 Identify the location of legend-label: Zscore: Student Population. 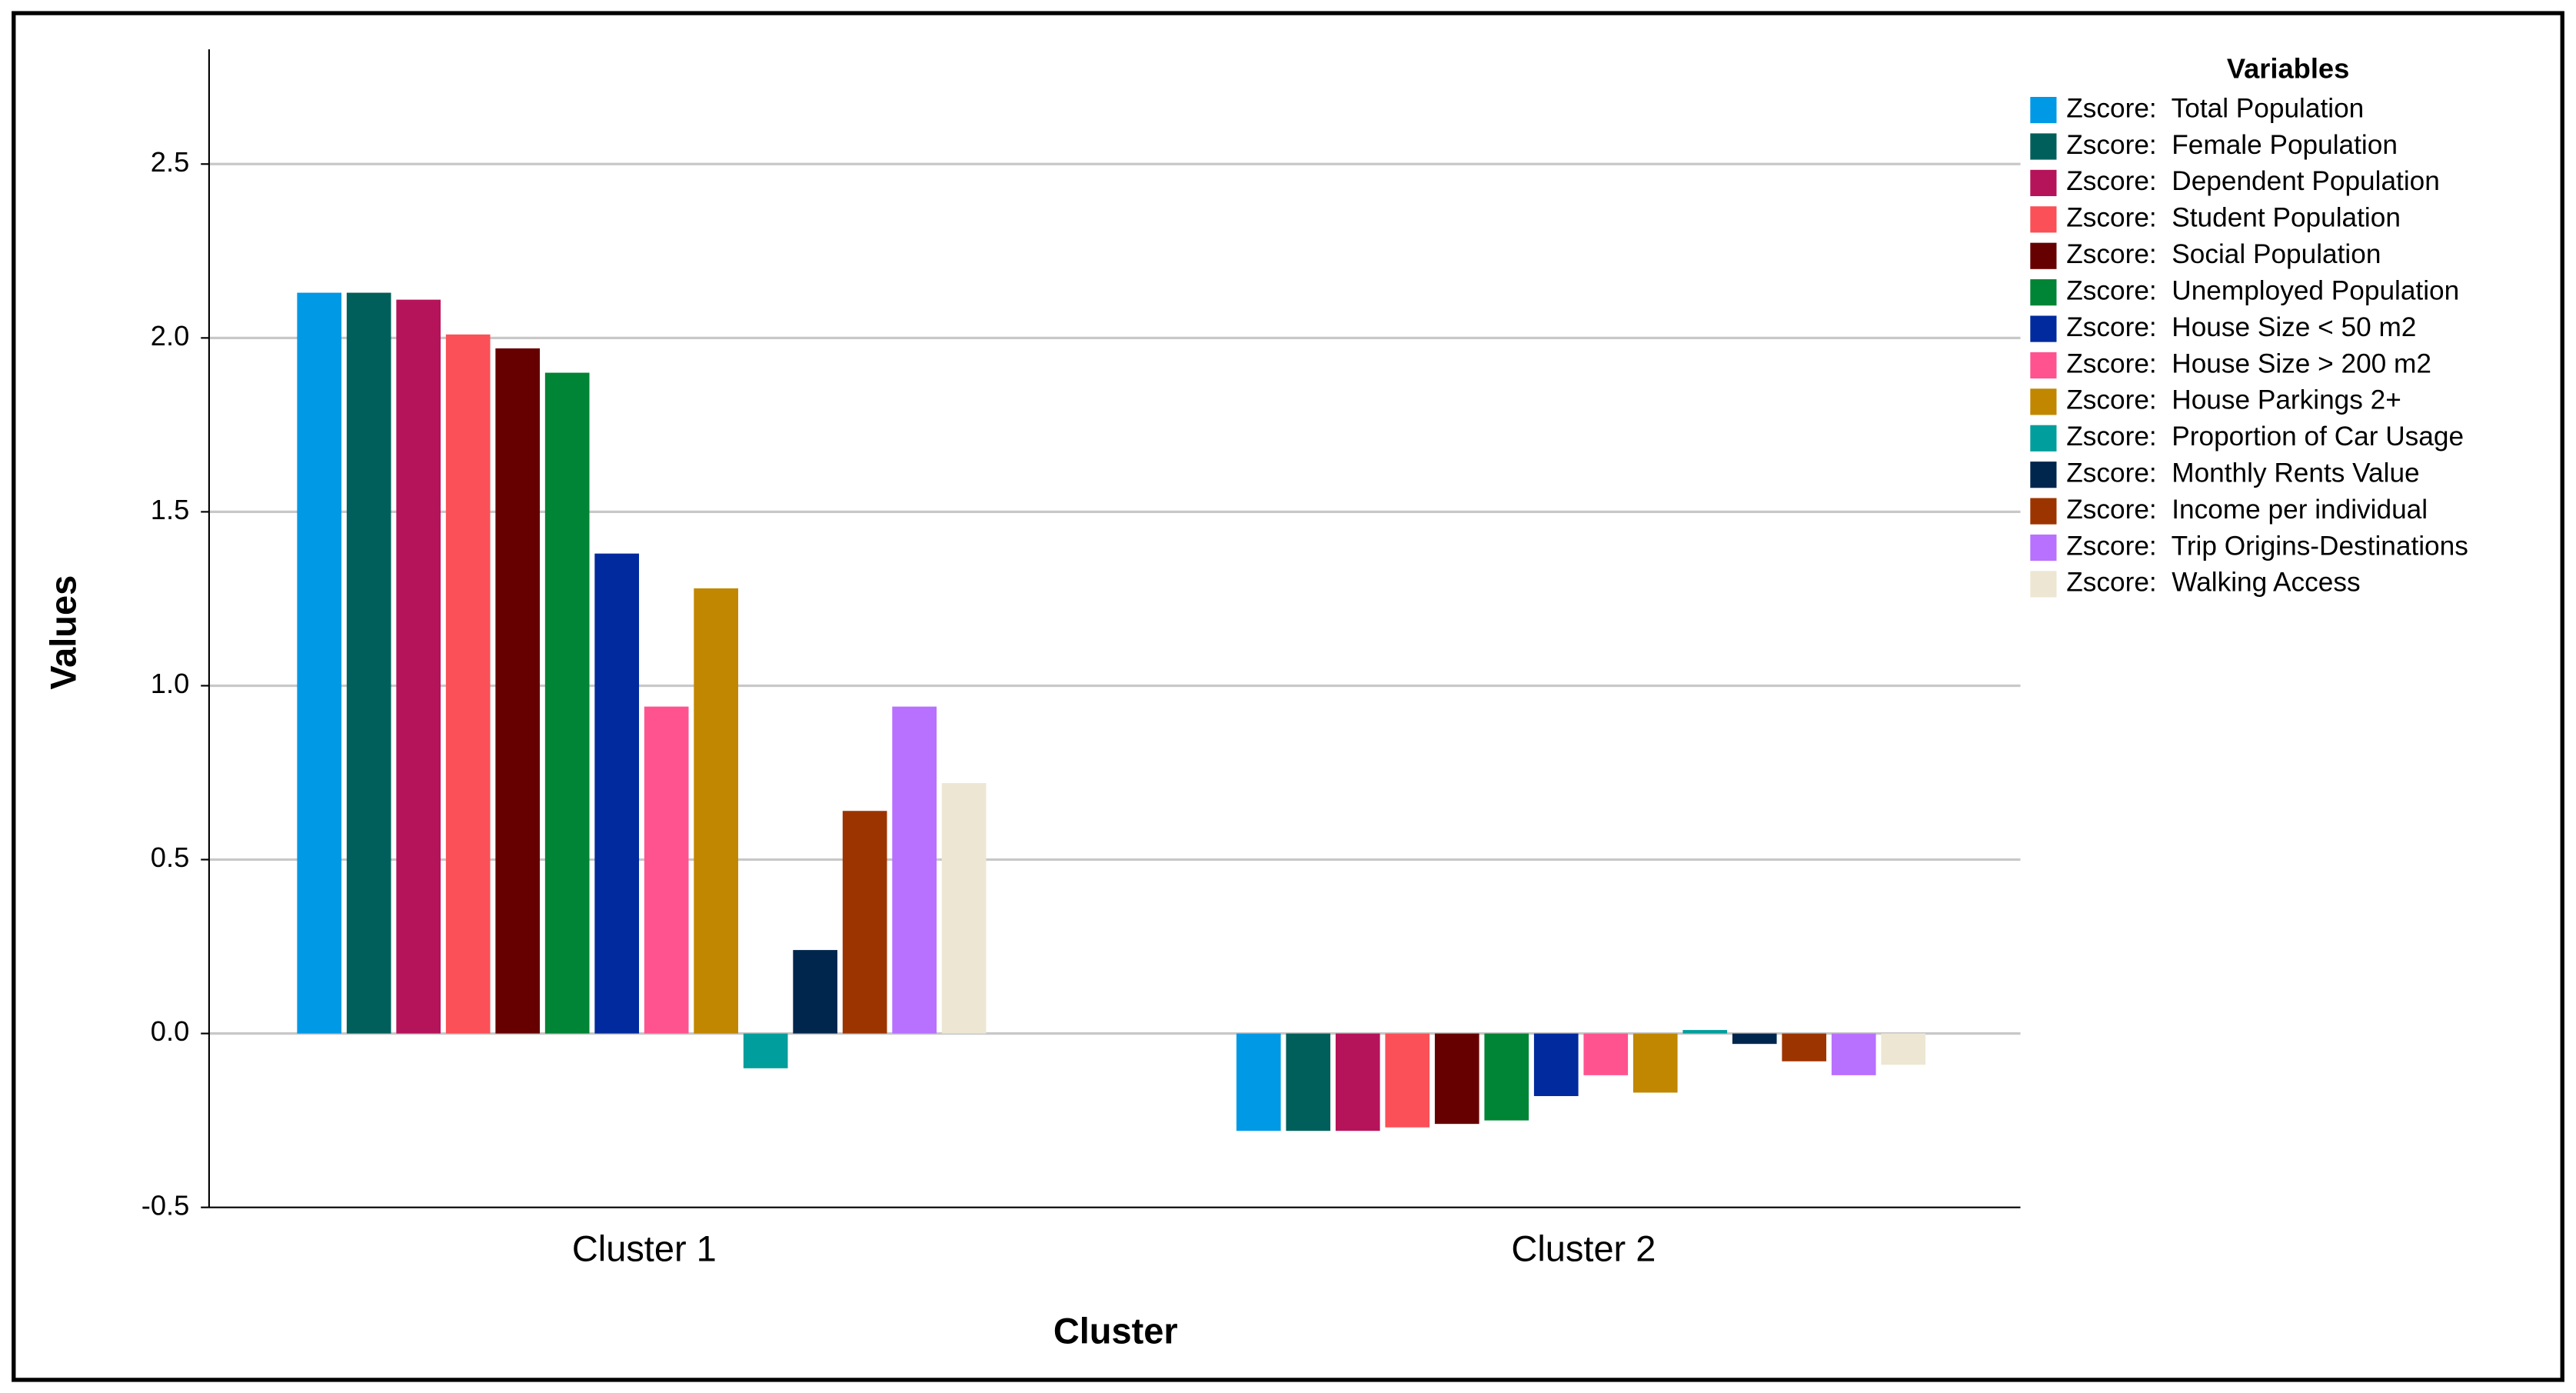
(2234, 218).